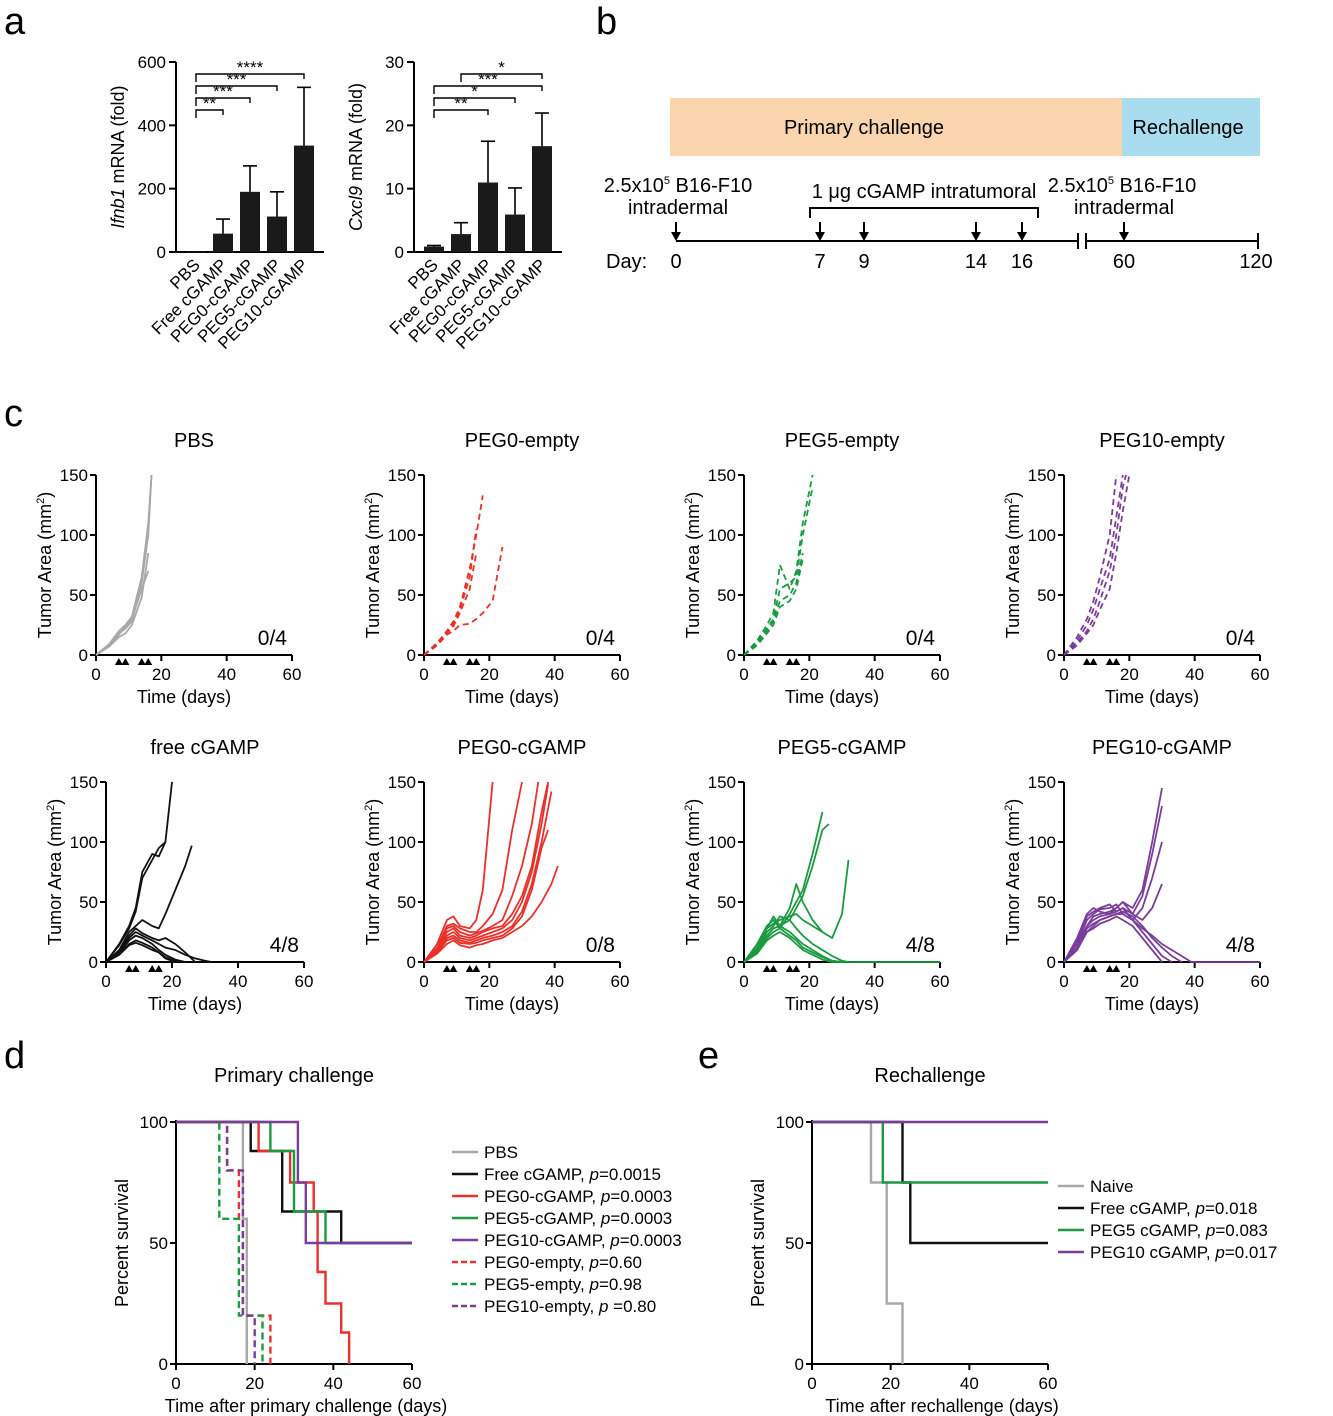  Describe the element at coordinates (220, 1242) in the screenshot. I see `survival-curve-PEG5-empty` at that location.